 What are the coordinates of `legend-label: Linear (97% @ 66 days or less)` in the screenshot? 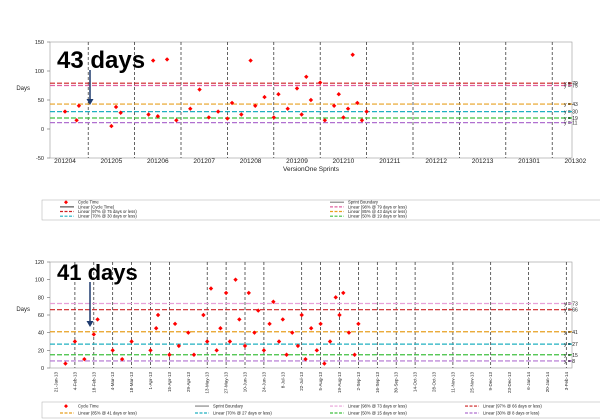 It's located at (512, 406).